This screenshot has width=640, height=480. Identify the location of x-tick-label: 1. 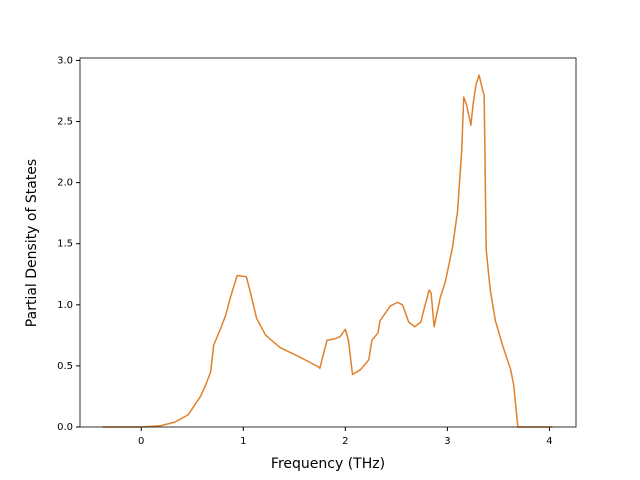
(243, 441).